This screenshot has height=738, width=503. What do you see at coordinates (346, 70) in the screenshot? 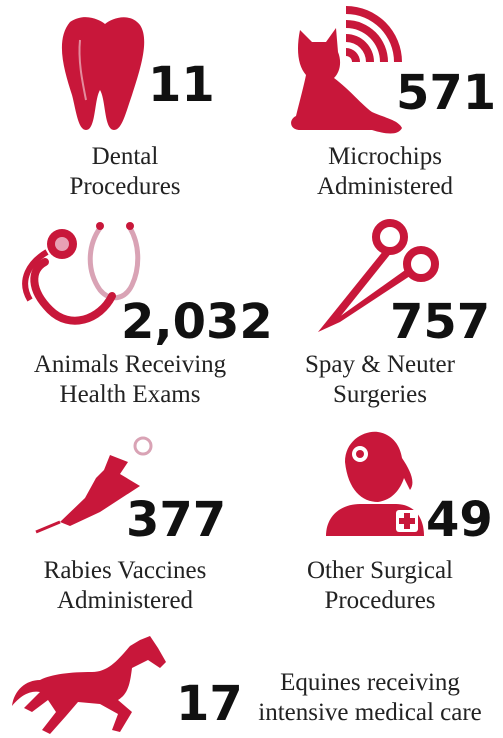
I see `cat-icon` at bounding box center [346, 70].